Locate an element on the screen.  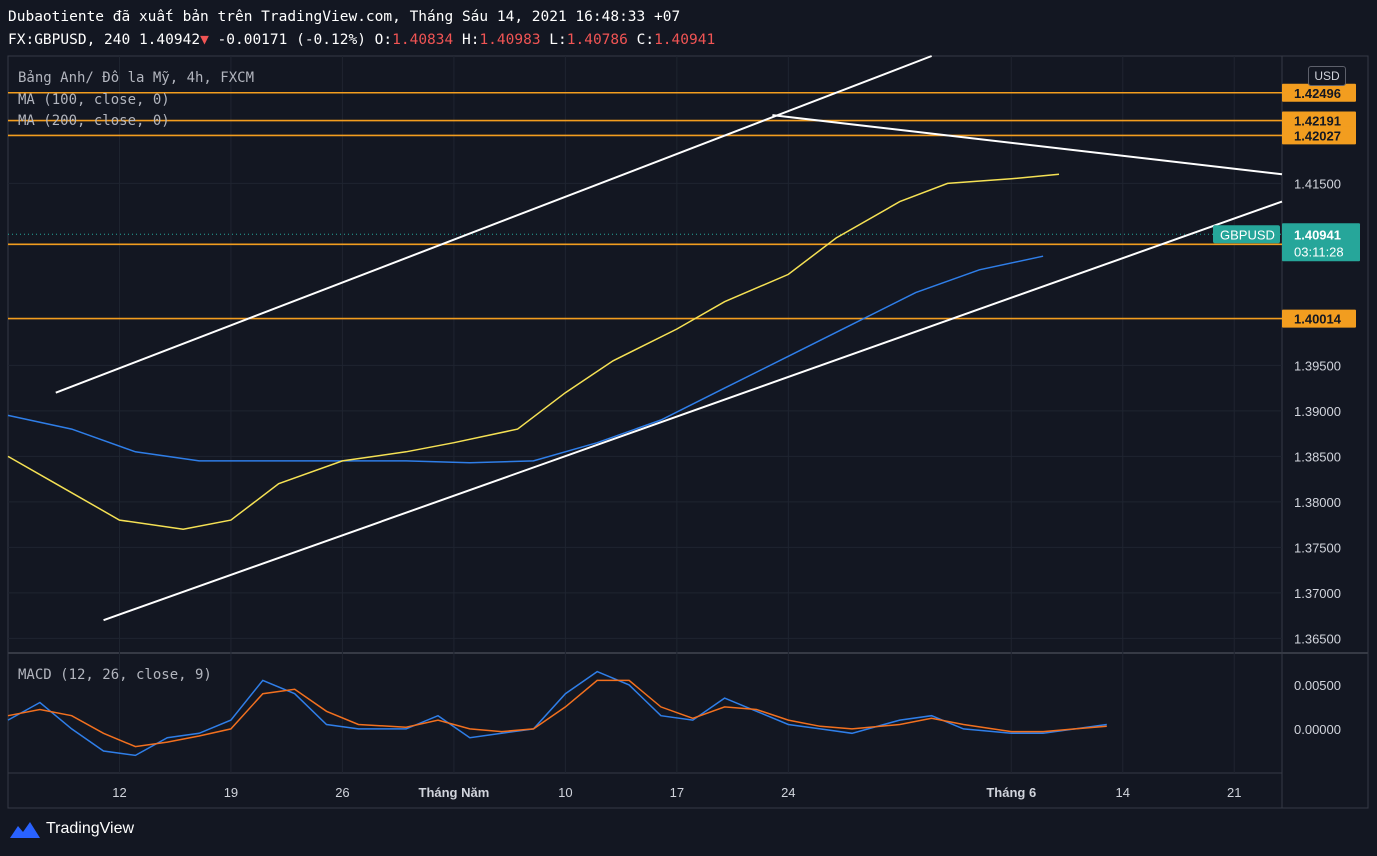
time-tick-label: Tháng Năm is located at coordinates (454, 792).